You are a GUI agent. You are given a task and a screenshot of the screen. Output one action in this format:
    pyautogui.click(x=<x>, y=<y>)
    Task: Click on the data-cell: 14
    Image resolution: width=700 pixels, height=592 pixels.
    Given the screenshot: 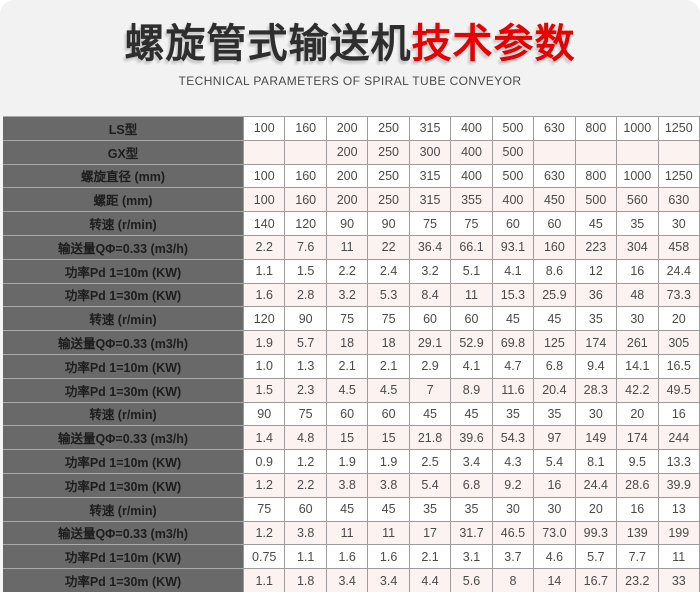 What is the action you would take?
    pyautogui.click(x=554, y=580)
    